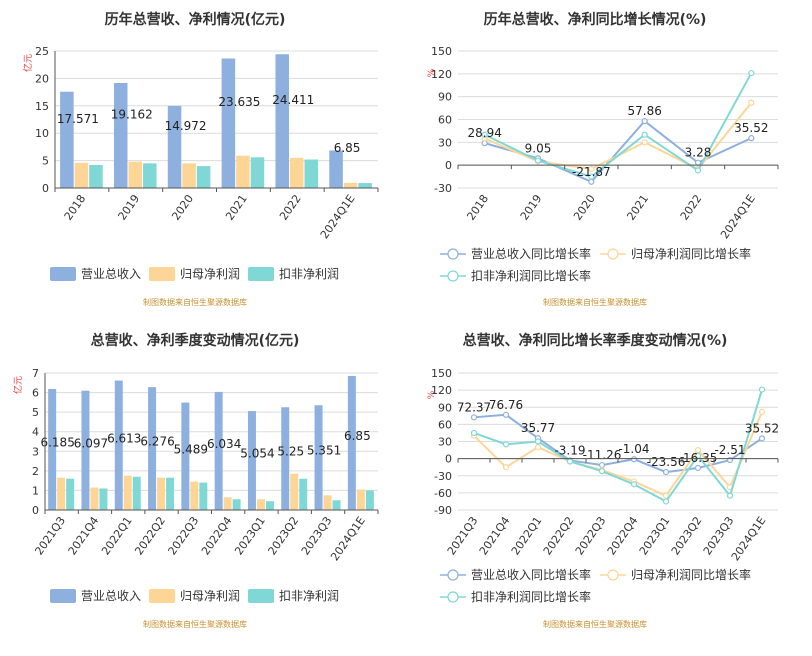 The width and height of the screenshot is (812, 656). Describe the element at coordinates (527, 535) in the screenshot. I see `x-tick-label: 2022Q1` at that location.